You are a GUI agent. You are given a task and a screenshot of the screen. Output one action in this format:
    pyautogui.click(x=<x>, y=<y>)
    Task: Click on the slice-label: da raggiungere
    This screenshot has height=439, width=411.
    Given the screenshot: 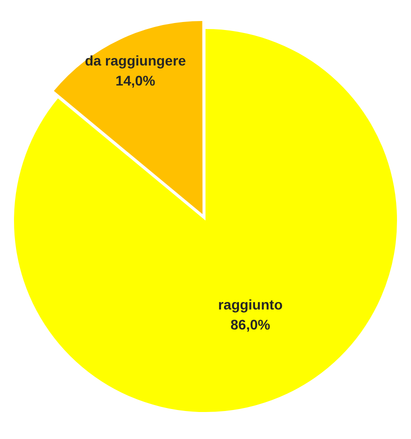 What is the action you would take?
    pyautogui.click(x=135, y=60)
    